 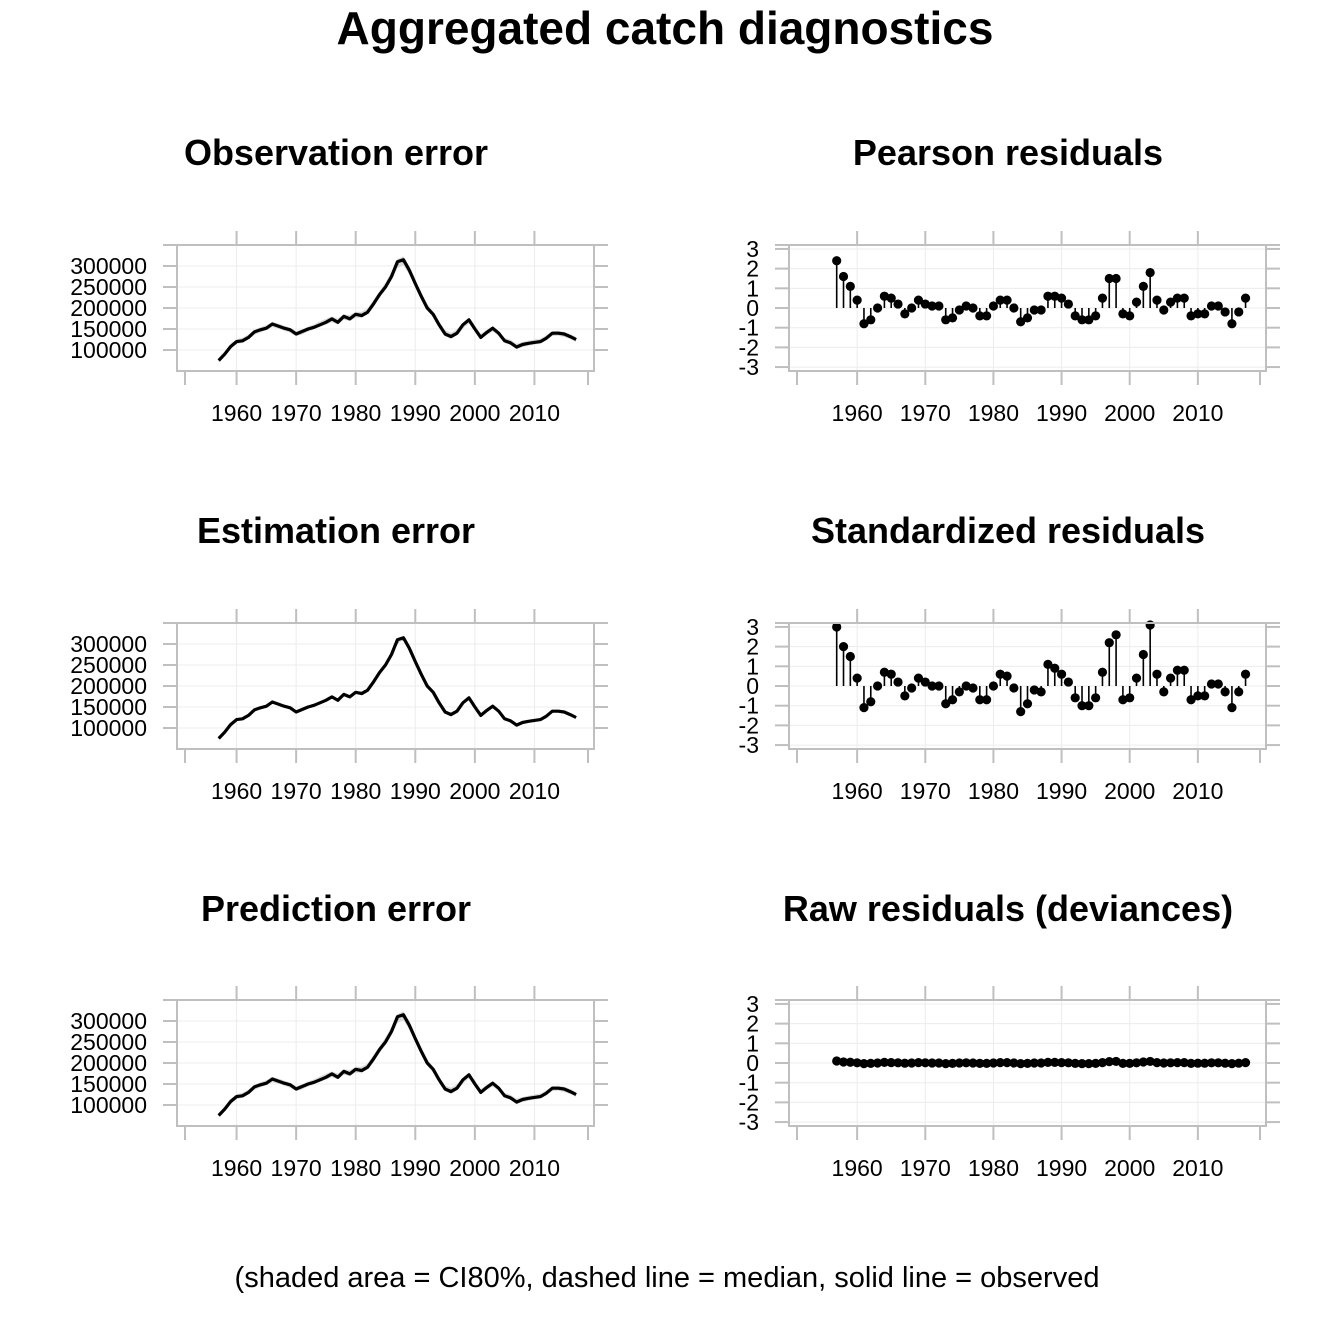 I want to click on panel-title: Raw residuals (deviances), so click(x=1008, y=908).